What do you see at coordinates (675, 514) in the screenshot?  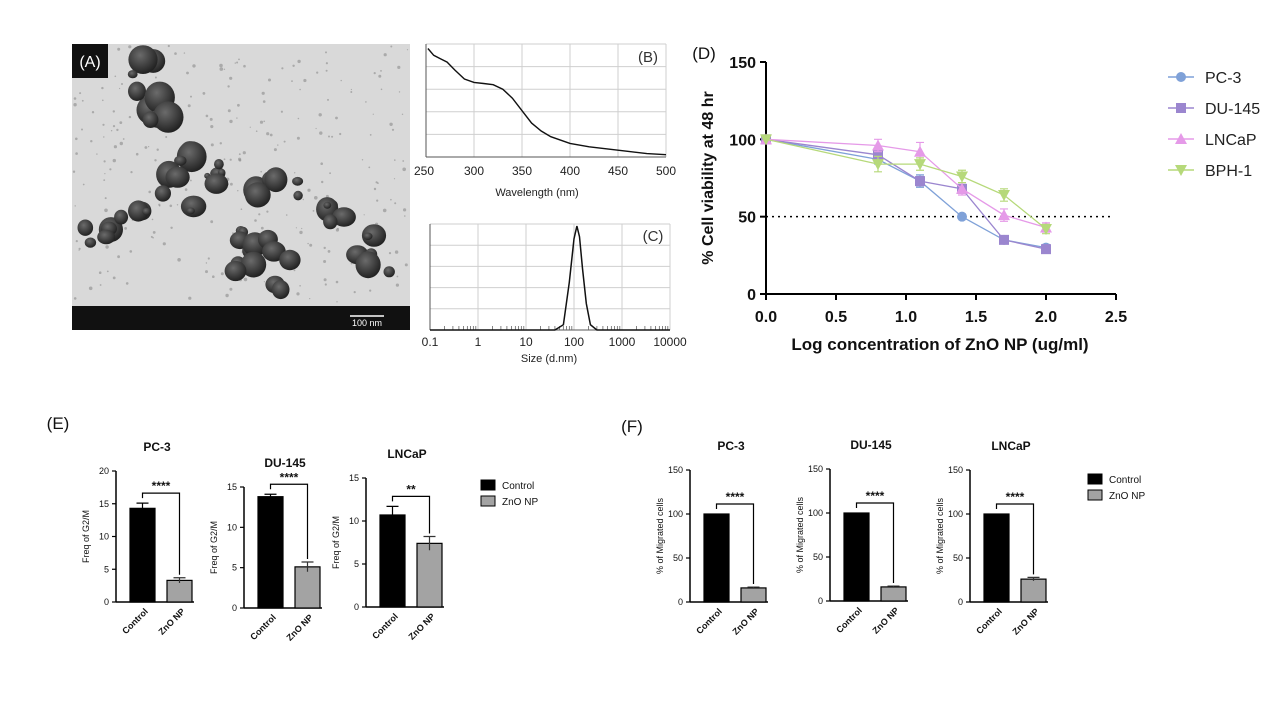 I see `bar-y-tick-label: 100` at bounding box center [675, 514].